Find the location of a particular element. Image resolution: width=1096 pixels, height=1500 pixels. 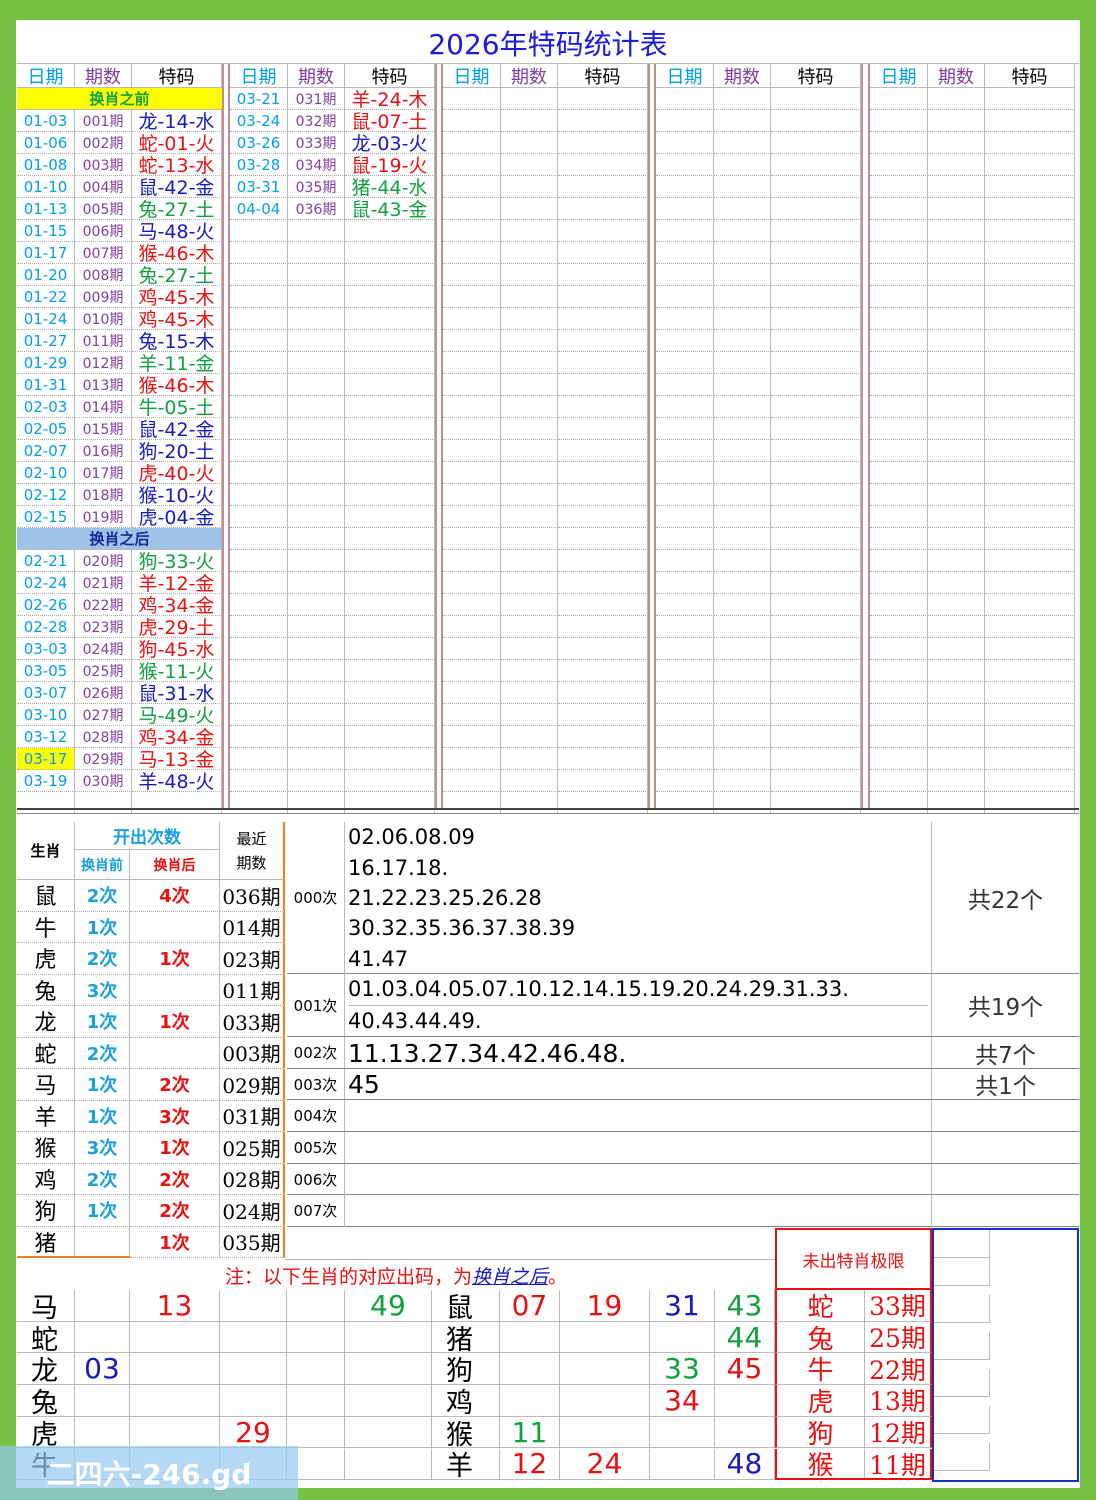

code-cell: 羊-11-金 is located at coordinates (177, 363).